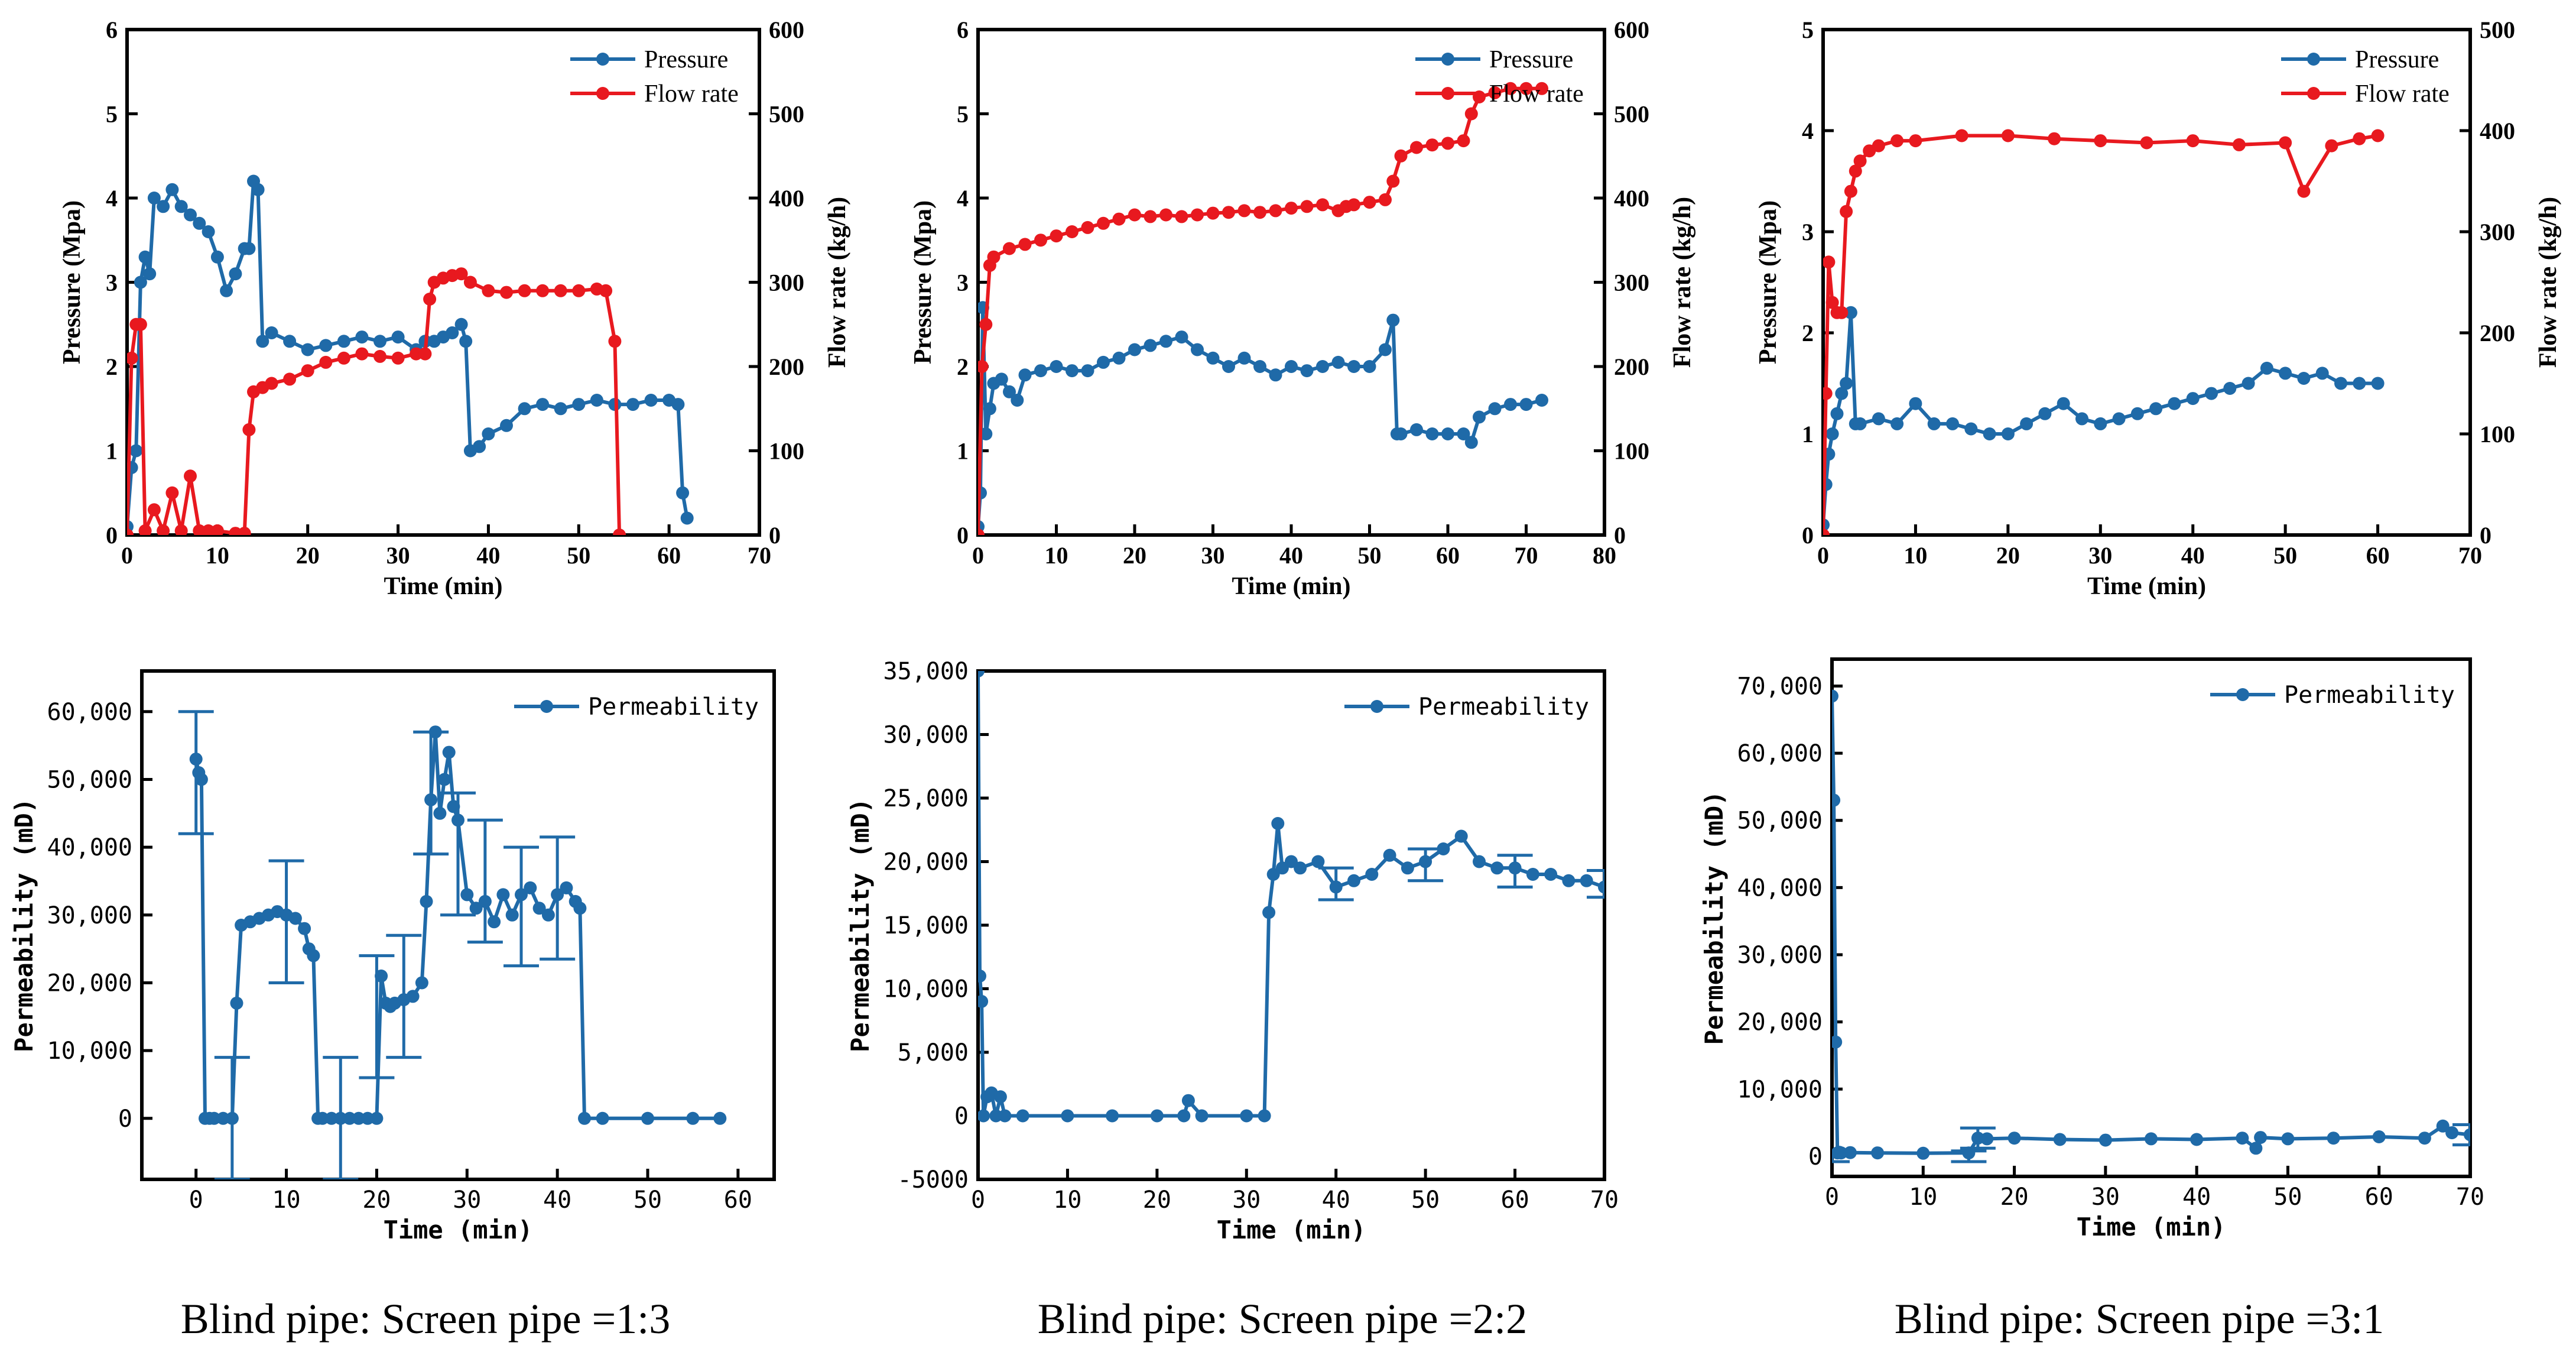 The image size is (2576, 1365). I want to click on y-axis-title: Permeability (mD), so click(23, 925).